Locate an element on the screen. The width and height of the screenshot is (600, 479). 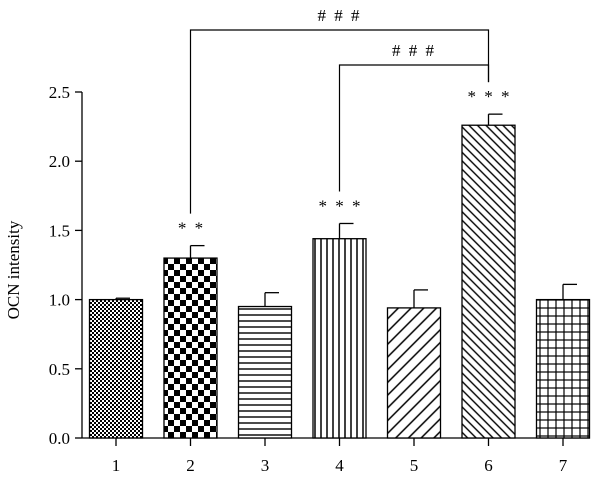
x-tick-label: 2 is located at coordinates (190, 465).